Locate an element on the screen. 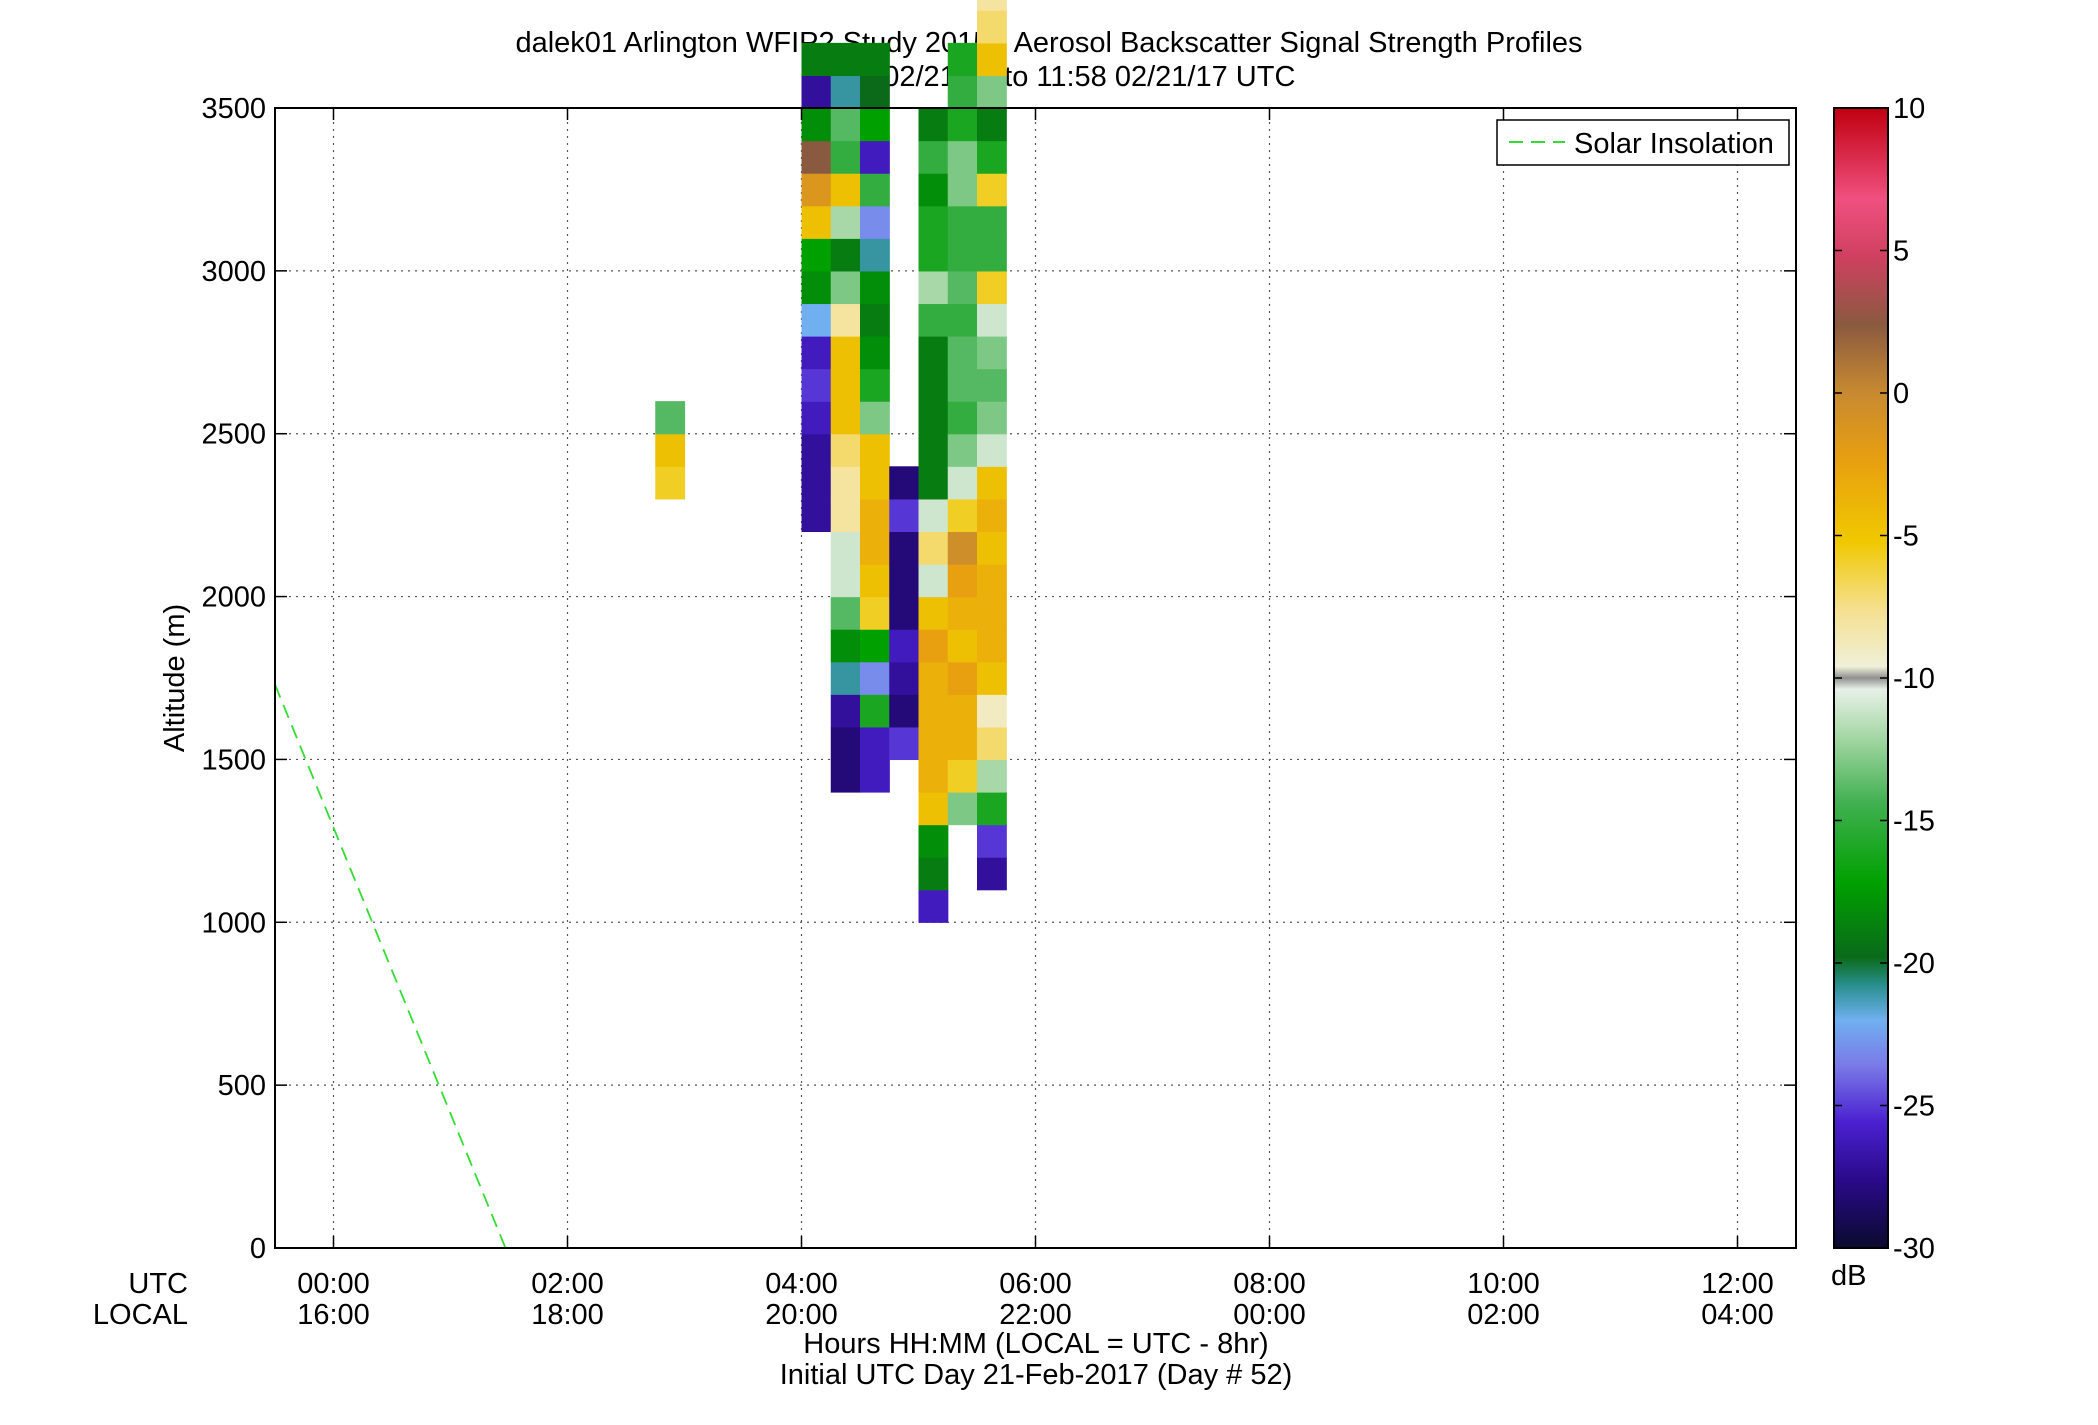 The height and width of the screenshot is (1425, 2098). y-tick-label-1: 500 is located at coordinates (242, 1086).